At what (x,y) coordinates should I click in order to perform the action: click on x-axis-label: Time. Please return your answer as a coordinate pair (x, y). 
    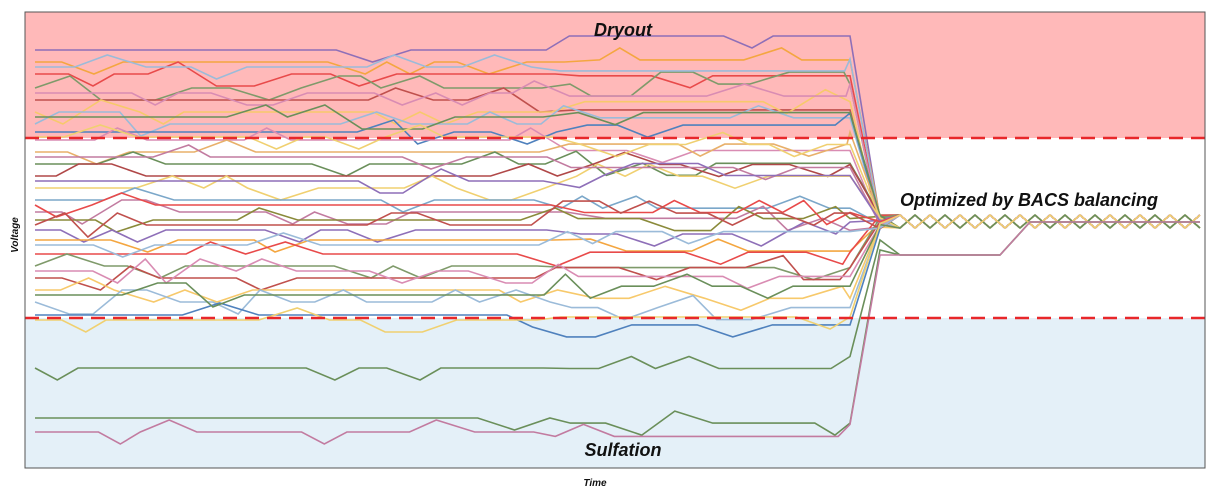
    Looking at the image, I should click on (595, 483).